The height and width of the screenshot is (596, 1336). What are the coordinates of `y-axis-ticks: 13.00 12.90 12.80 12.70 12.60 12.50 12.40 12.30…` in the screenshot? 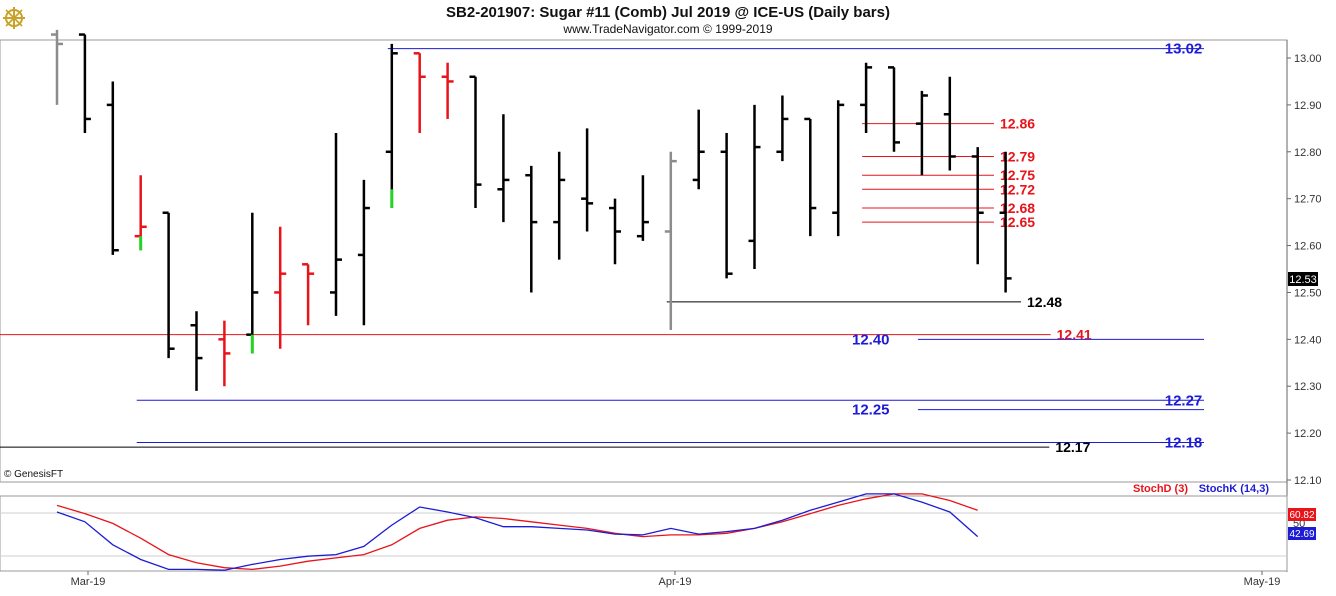 It's located at (1304, 270).